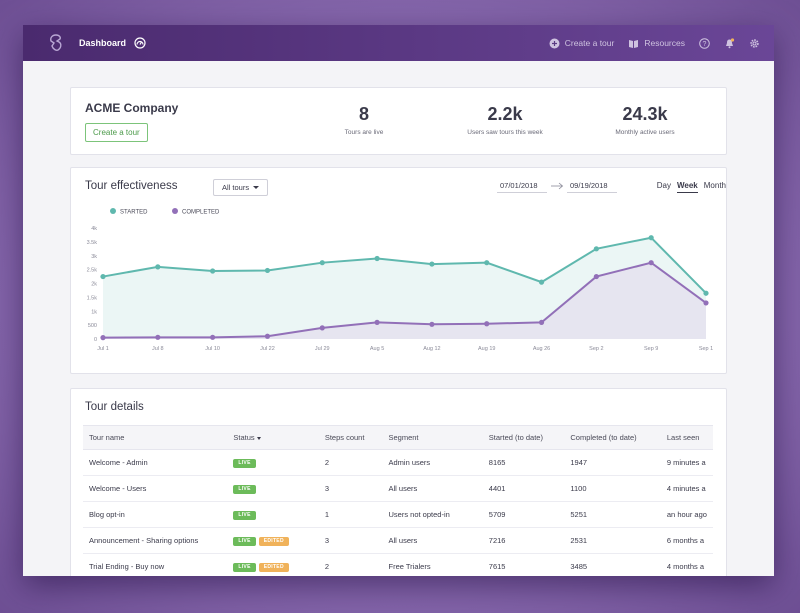 The height and width of the screenshot is (613, 800). Describe the element at coordinates (431, 349) in the screenshot. I see `x-tick-label: Aug 12` at that location.